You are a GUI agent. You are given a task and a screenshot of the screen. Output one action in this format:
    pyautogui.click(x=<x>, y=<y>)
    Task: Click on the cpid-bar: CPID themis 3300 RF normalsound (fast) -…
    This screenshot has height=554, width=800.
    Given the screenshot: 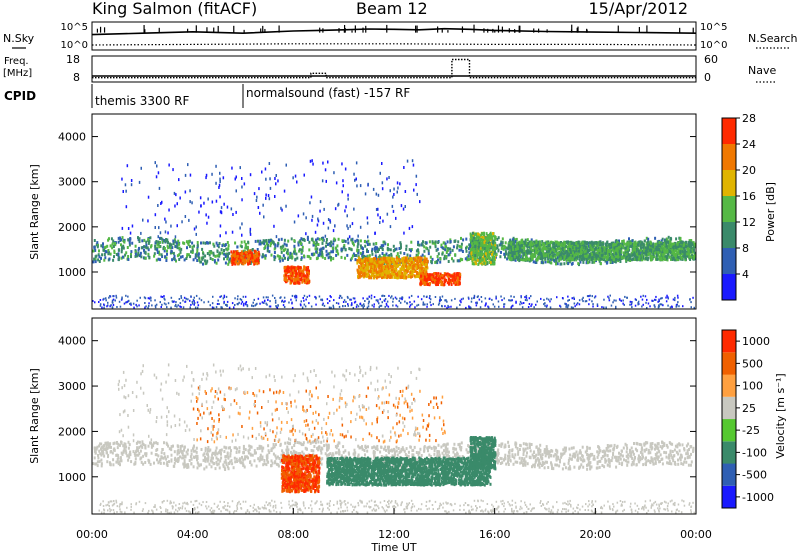 What is the action you would take?
    pyautogui.click(x=207, y=96)
    